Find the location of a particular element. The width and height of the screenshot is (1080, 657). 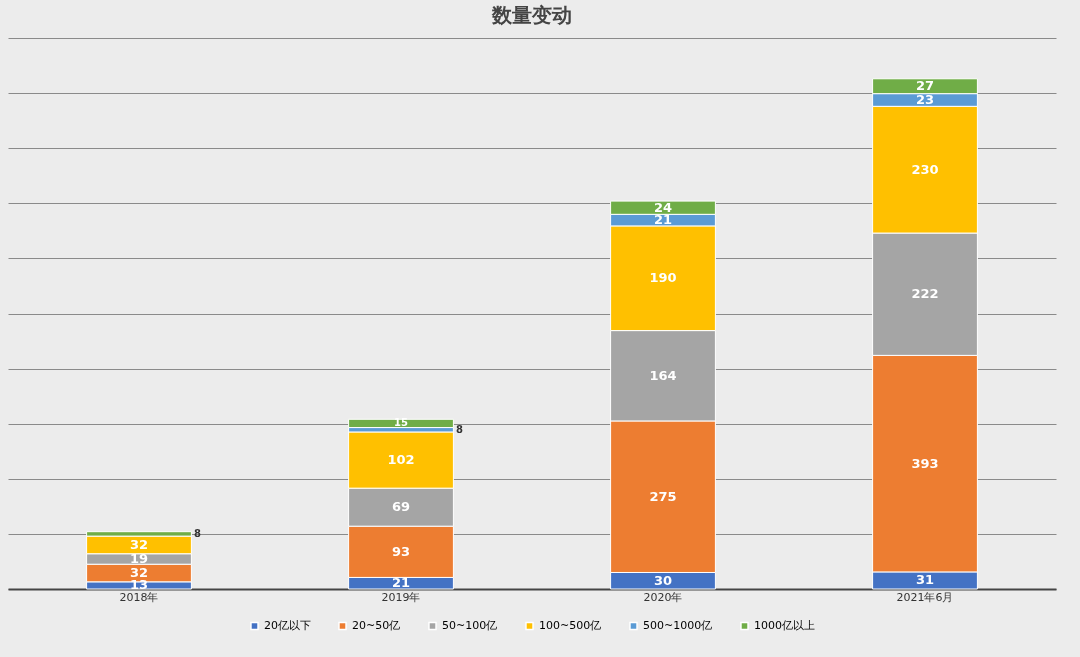

legend-label: 100~500亿 is located at coordinates (570, 625).